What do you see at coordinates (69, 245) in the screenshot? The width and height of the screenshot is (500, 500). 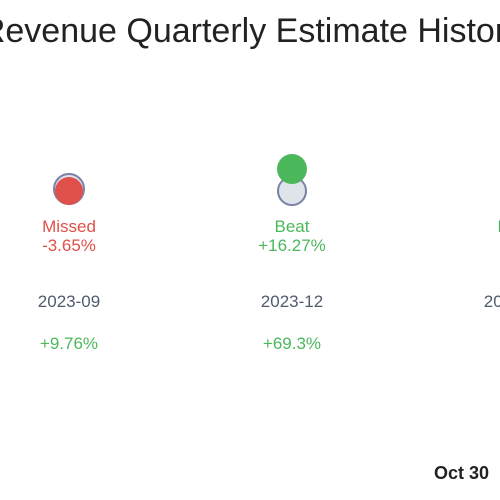 I see `surprise-label: -3.65%` at bounding box center [69, 245].